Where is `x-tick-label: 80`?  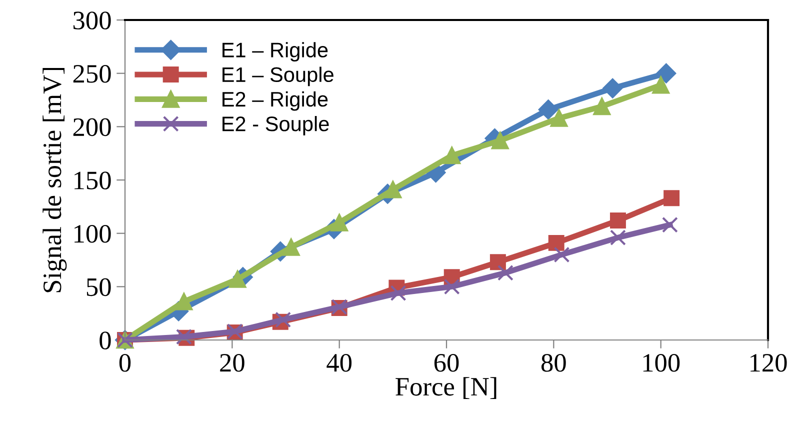
x-tick-label: 80 is located at coordinates (553, 363).